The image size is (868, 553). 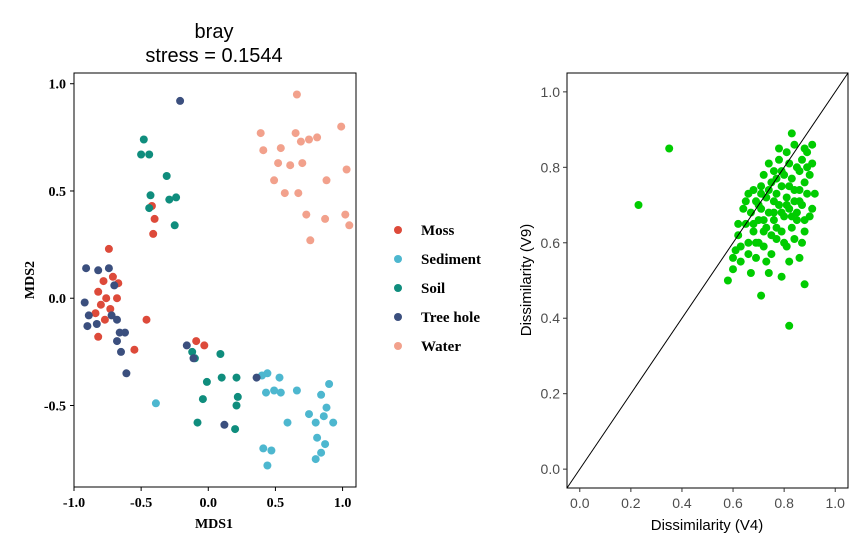 I want to click on y-tick-label-right: 0.2, so click(x=551, y=394).